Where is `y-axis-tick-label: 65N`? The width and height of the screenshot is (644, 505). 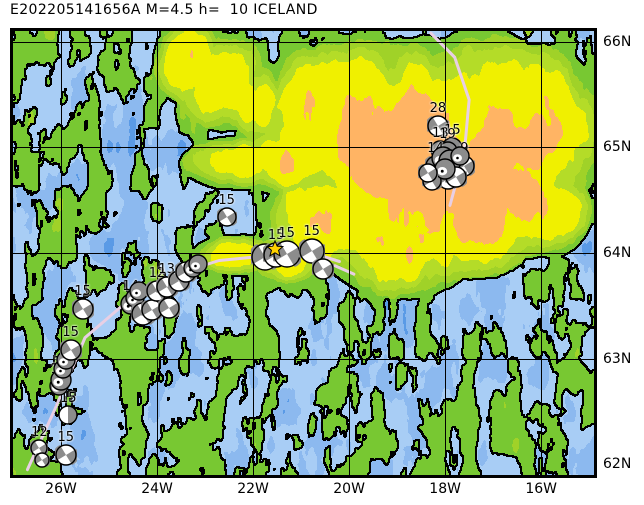
y-axis-tick-label: 65N is located at coordinates (617, 147).